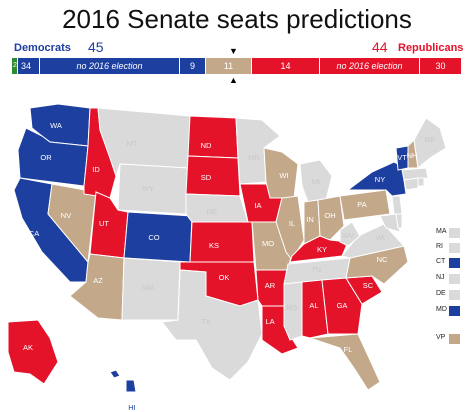 This screenshot has width=474, height=412. I want to click on state-al, so click(315, 309).